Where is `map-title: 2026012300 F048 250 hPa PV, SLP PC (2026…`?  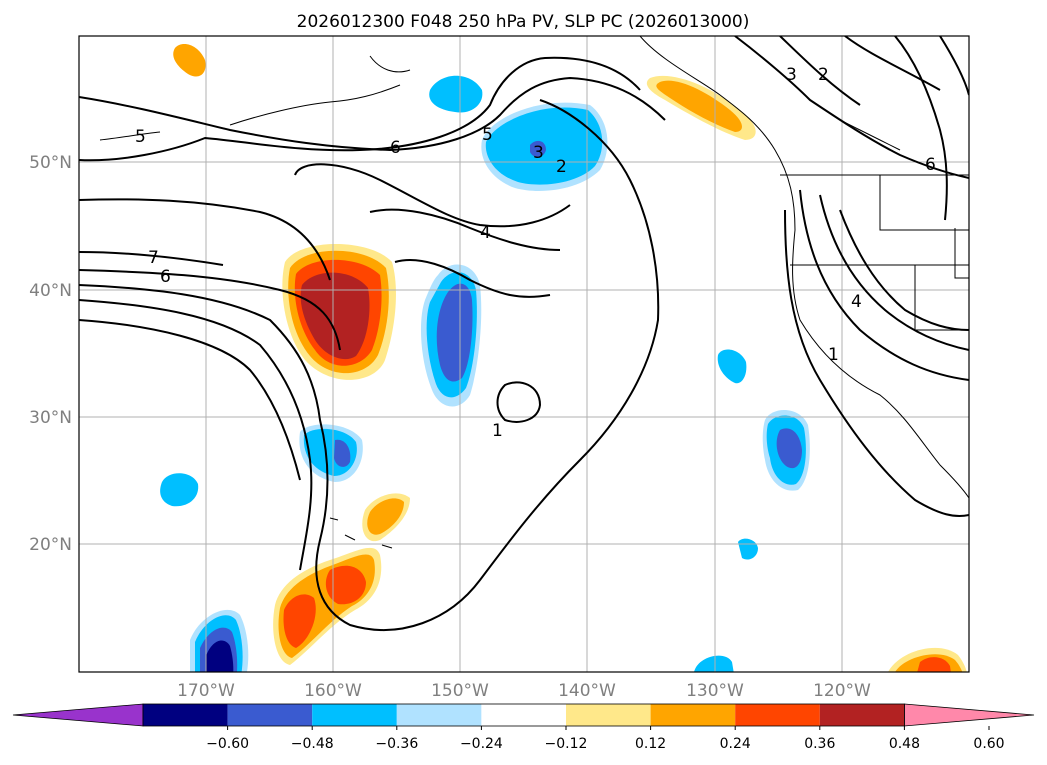
map-title: 2026012300 F048 250 hPa PV, SLP PC (2026… is located at coordinates (523, 22).